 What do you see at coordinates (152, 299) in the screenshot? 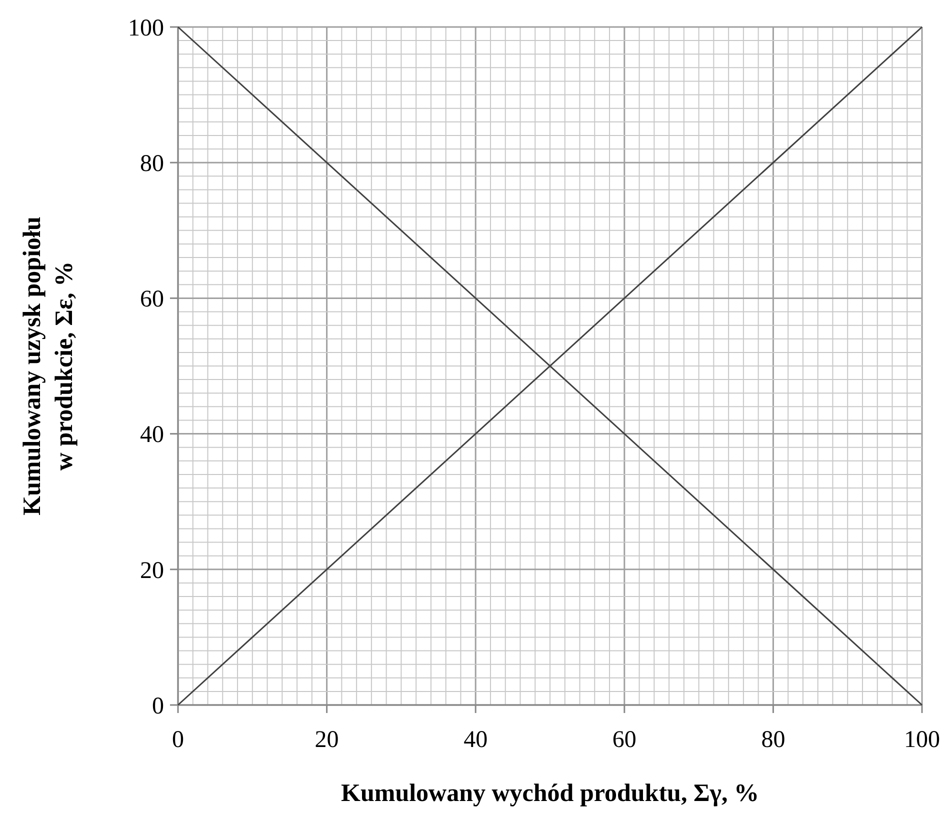
I see `y-tick-label: 60` at bounding box center [152, 299].